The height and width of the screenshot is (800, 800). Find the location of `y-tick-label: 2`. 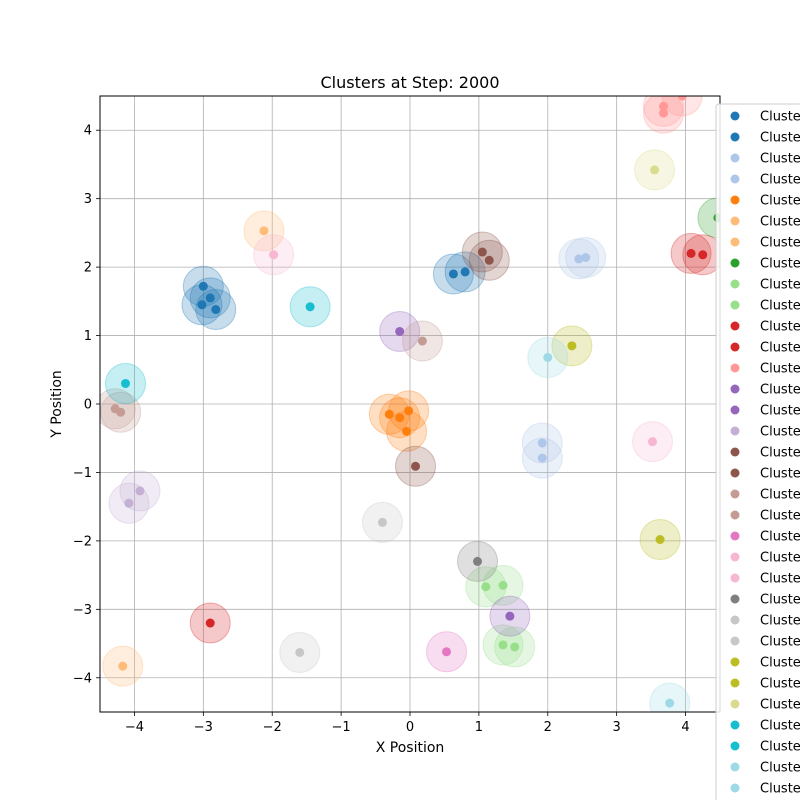

y-tick-label: 2 is located at coordinates (88, 268).